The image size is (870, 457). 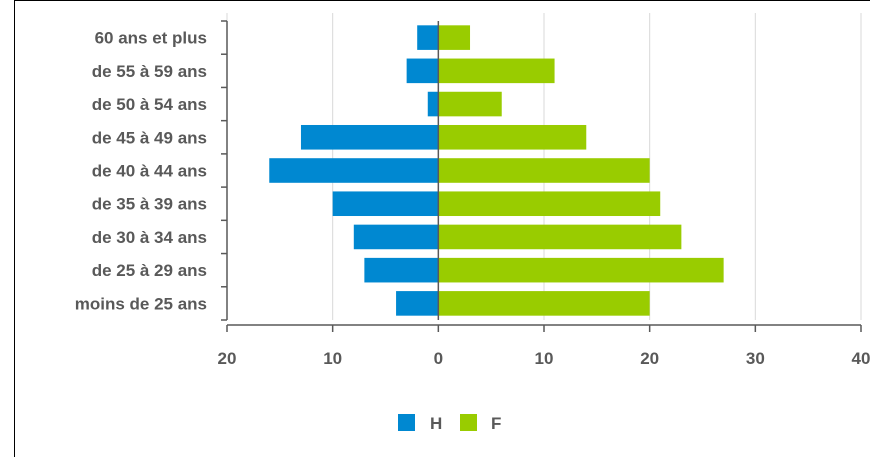 What do you see at coordinates (149, 71) in the screenshot?
I see `category-label-1: de 55 à 59 ans` at bounding box center [149, 71].